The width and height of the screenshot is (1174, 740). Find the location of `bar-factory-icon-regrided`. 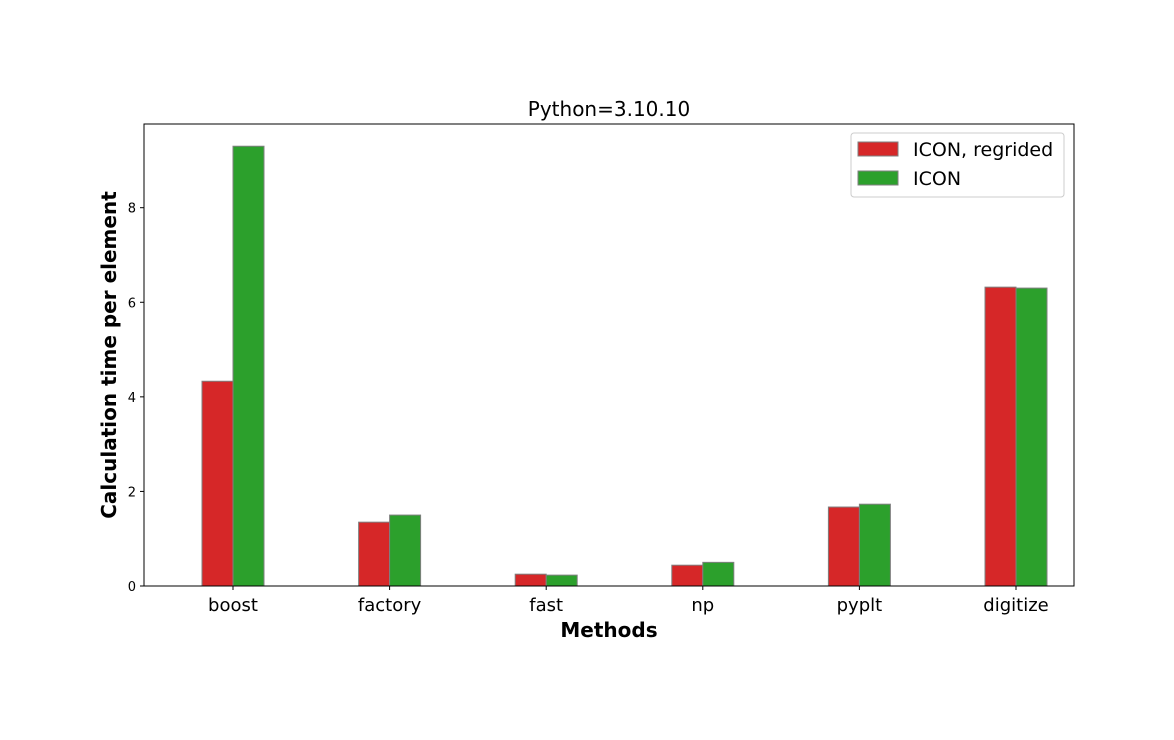

bar-factory-icon-regrided is located at coordinates (374, 554).